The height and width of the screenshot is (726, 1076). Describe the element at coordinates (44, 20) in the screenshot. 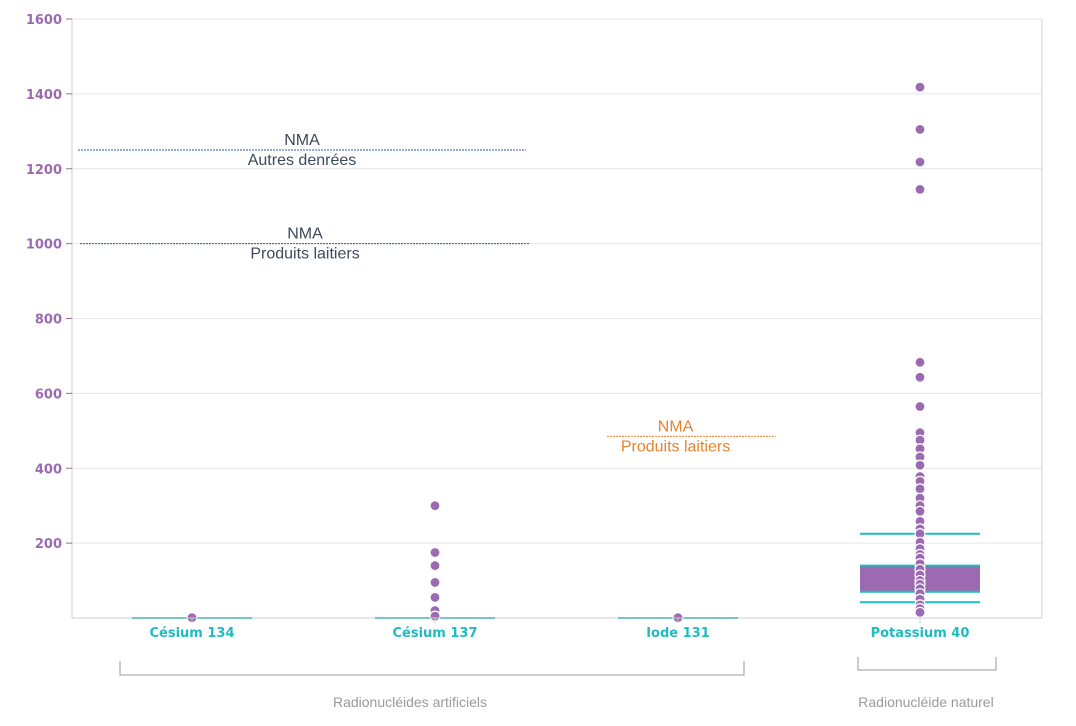

I see `y-tick-label: 1600` at that location.